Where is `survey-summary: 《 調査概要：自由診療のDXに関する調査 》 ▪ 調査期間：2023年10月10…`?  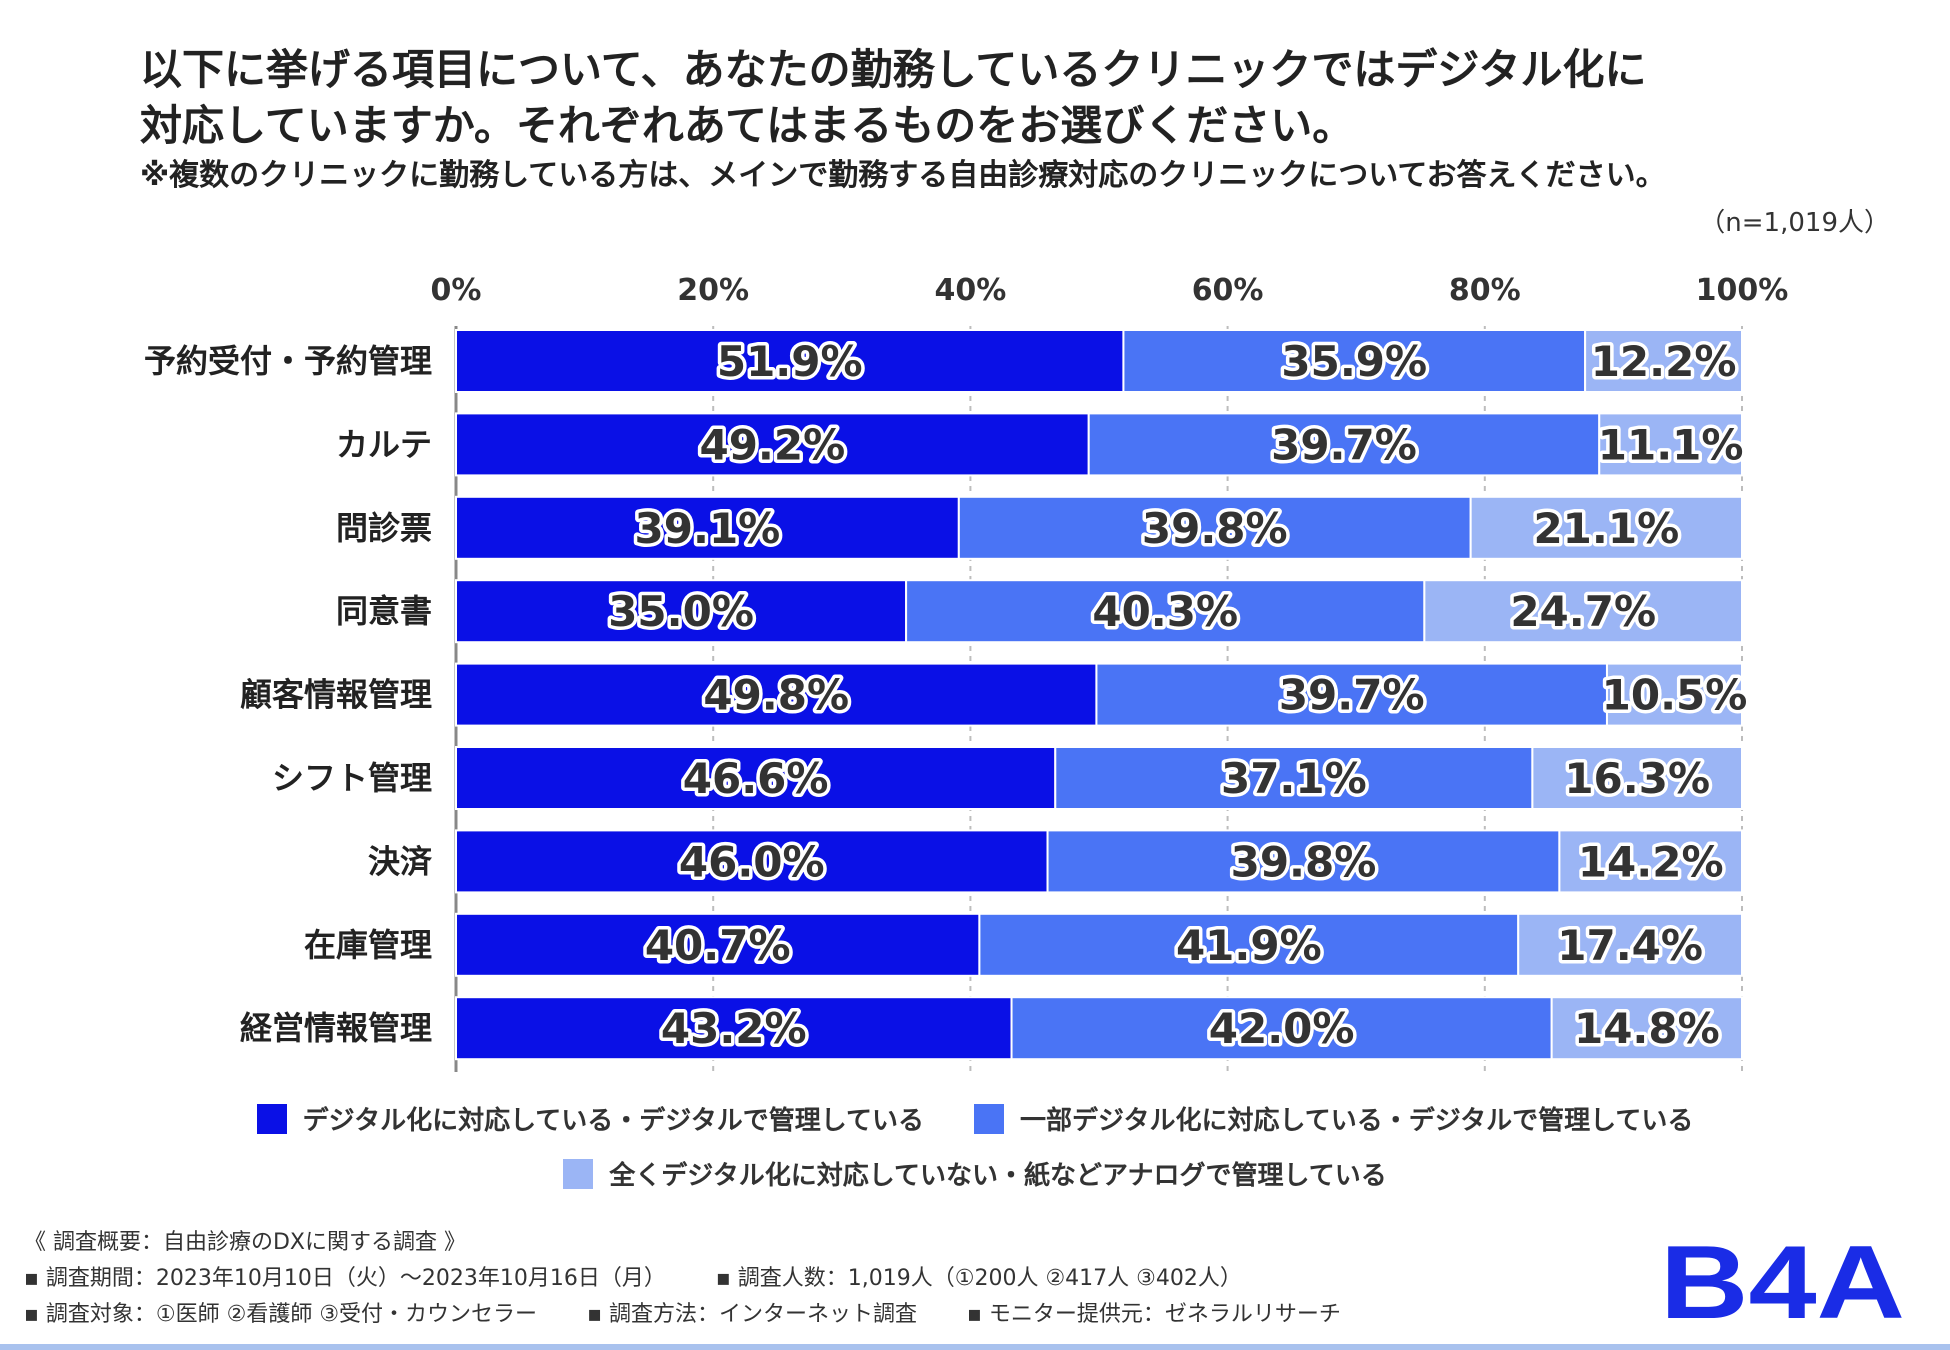 survey-summary: 《 調査概要：自由診療のDXに関する調査 》 ▪ 調査期間：2023年10月10… is located at coordinates (682, 1279).